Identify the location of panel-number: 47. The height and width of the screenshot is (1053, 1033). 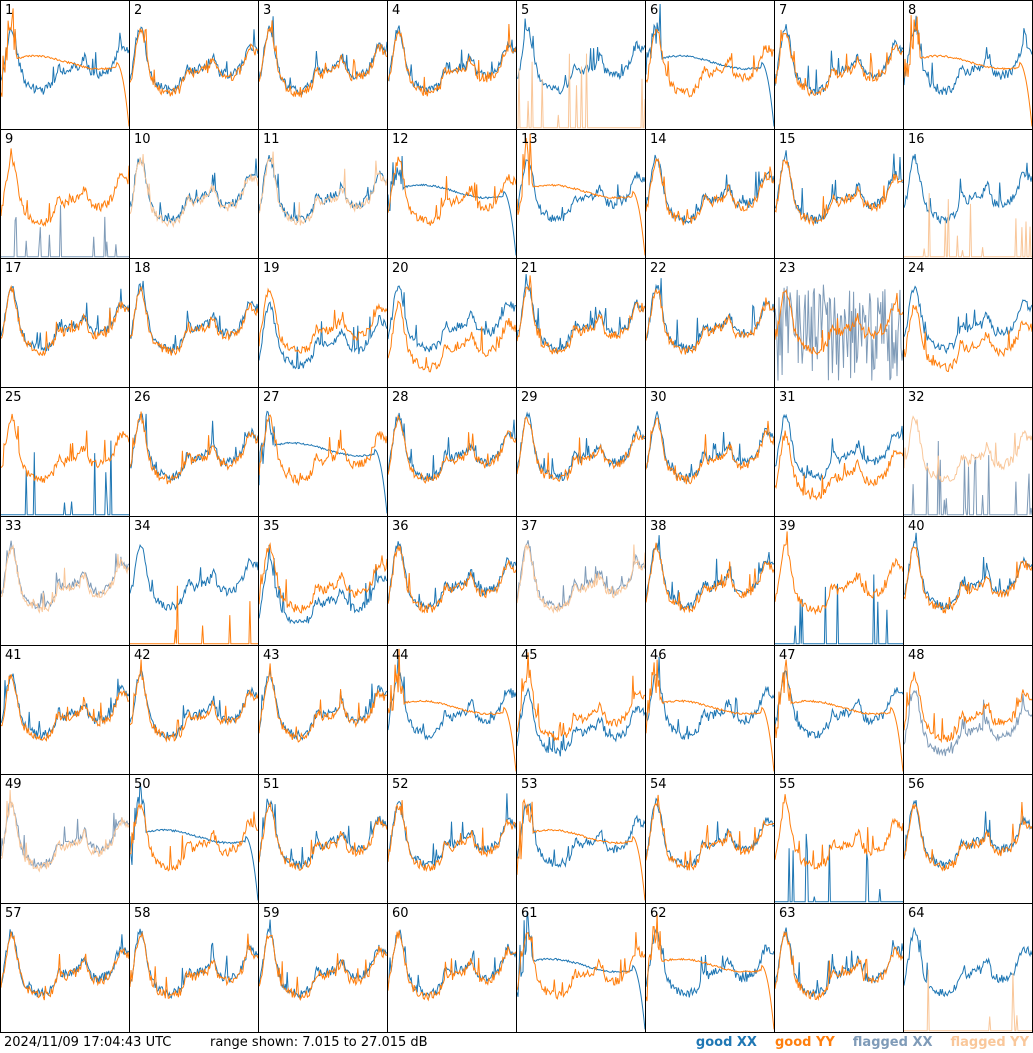
(787, 655).